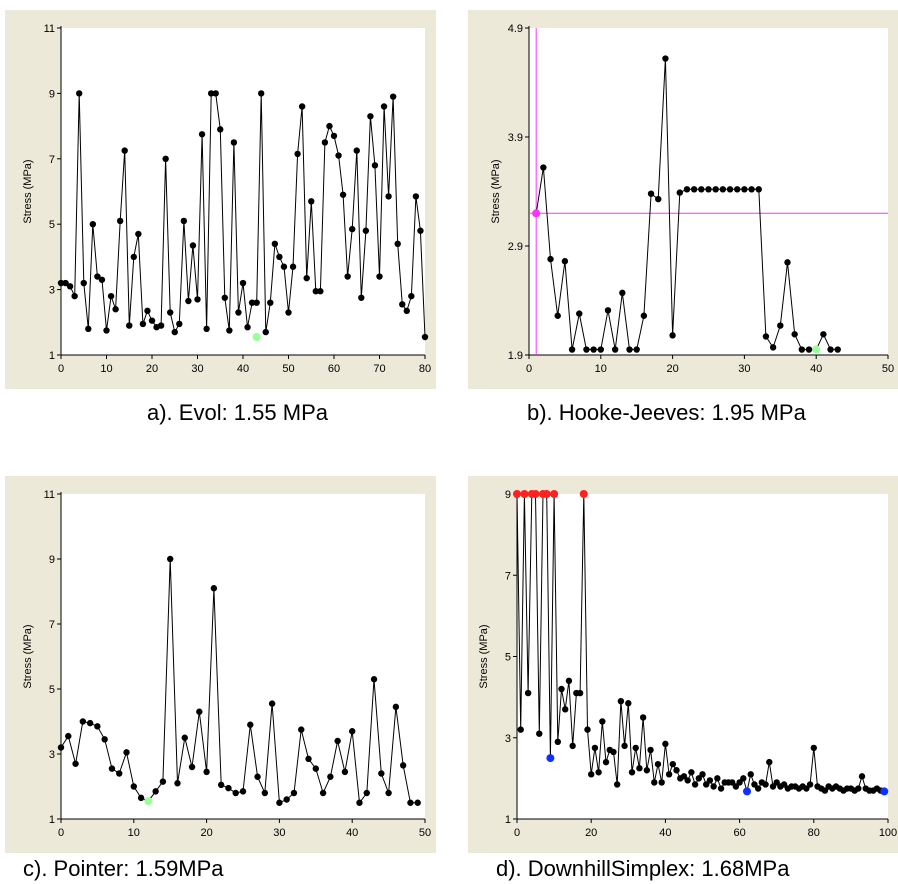 This screenshot has height=884, width=898. Describe the element at coordinates (52, 291) in the screenshot. I see `y-tick-label: 3` at that location.